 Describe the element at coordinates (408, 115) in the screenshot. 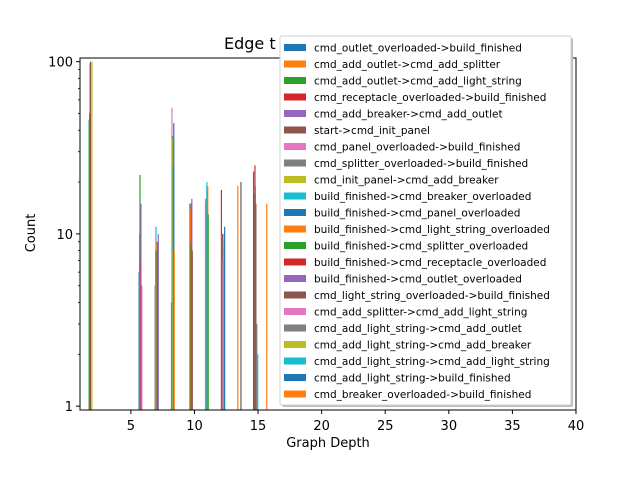

I see `legend-label: cmd_add_breaker->cmd_add_outlet` at that location.